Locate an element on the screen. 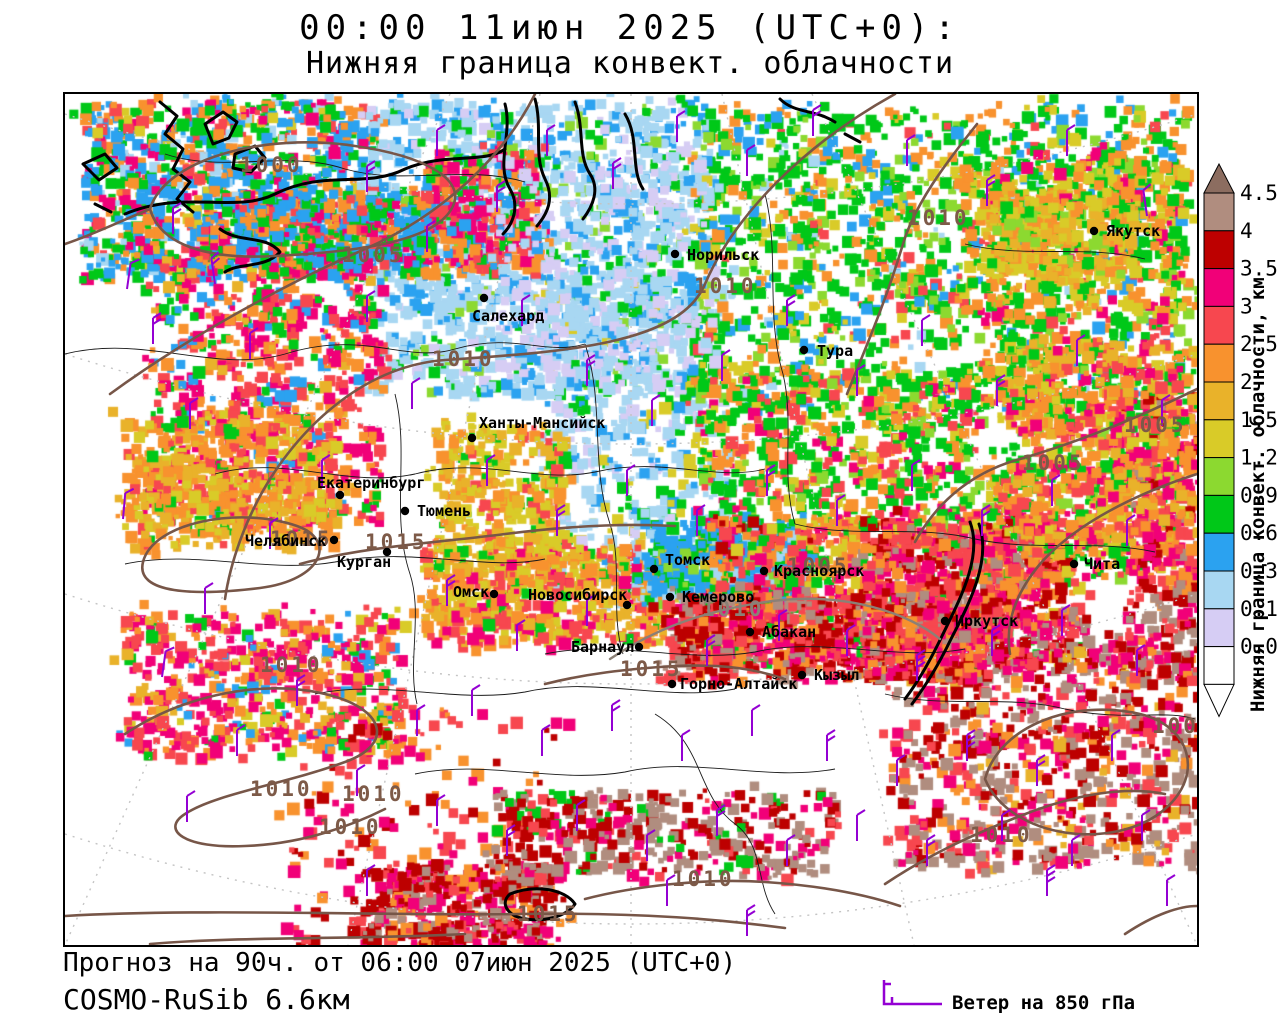 The height and width of the screenshot is (1024, 1280). city-label: Кызыл is located at coordinates (836, 675).